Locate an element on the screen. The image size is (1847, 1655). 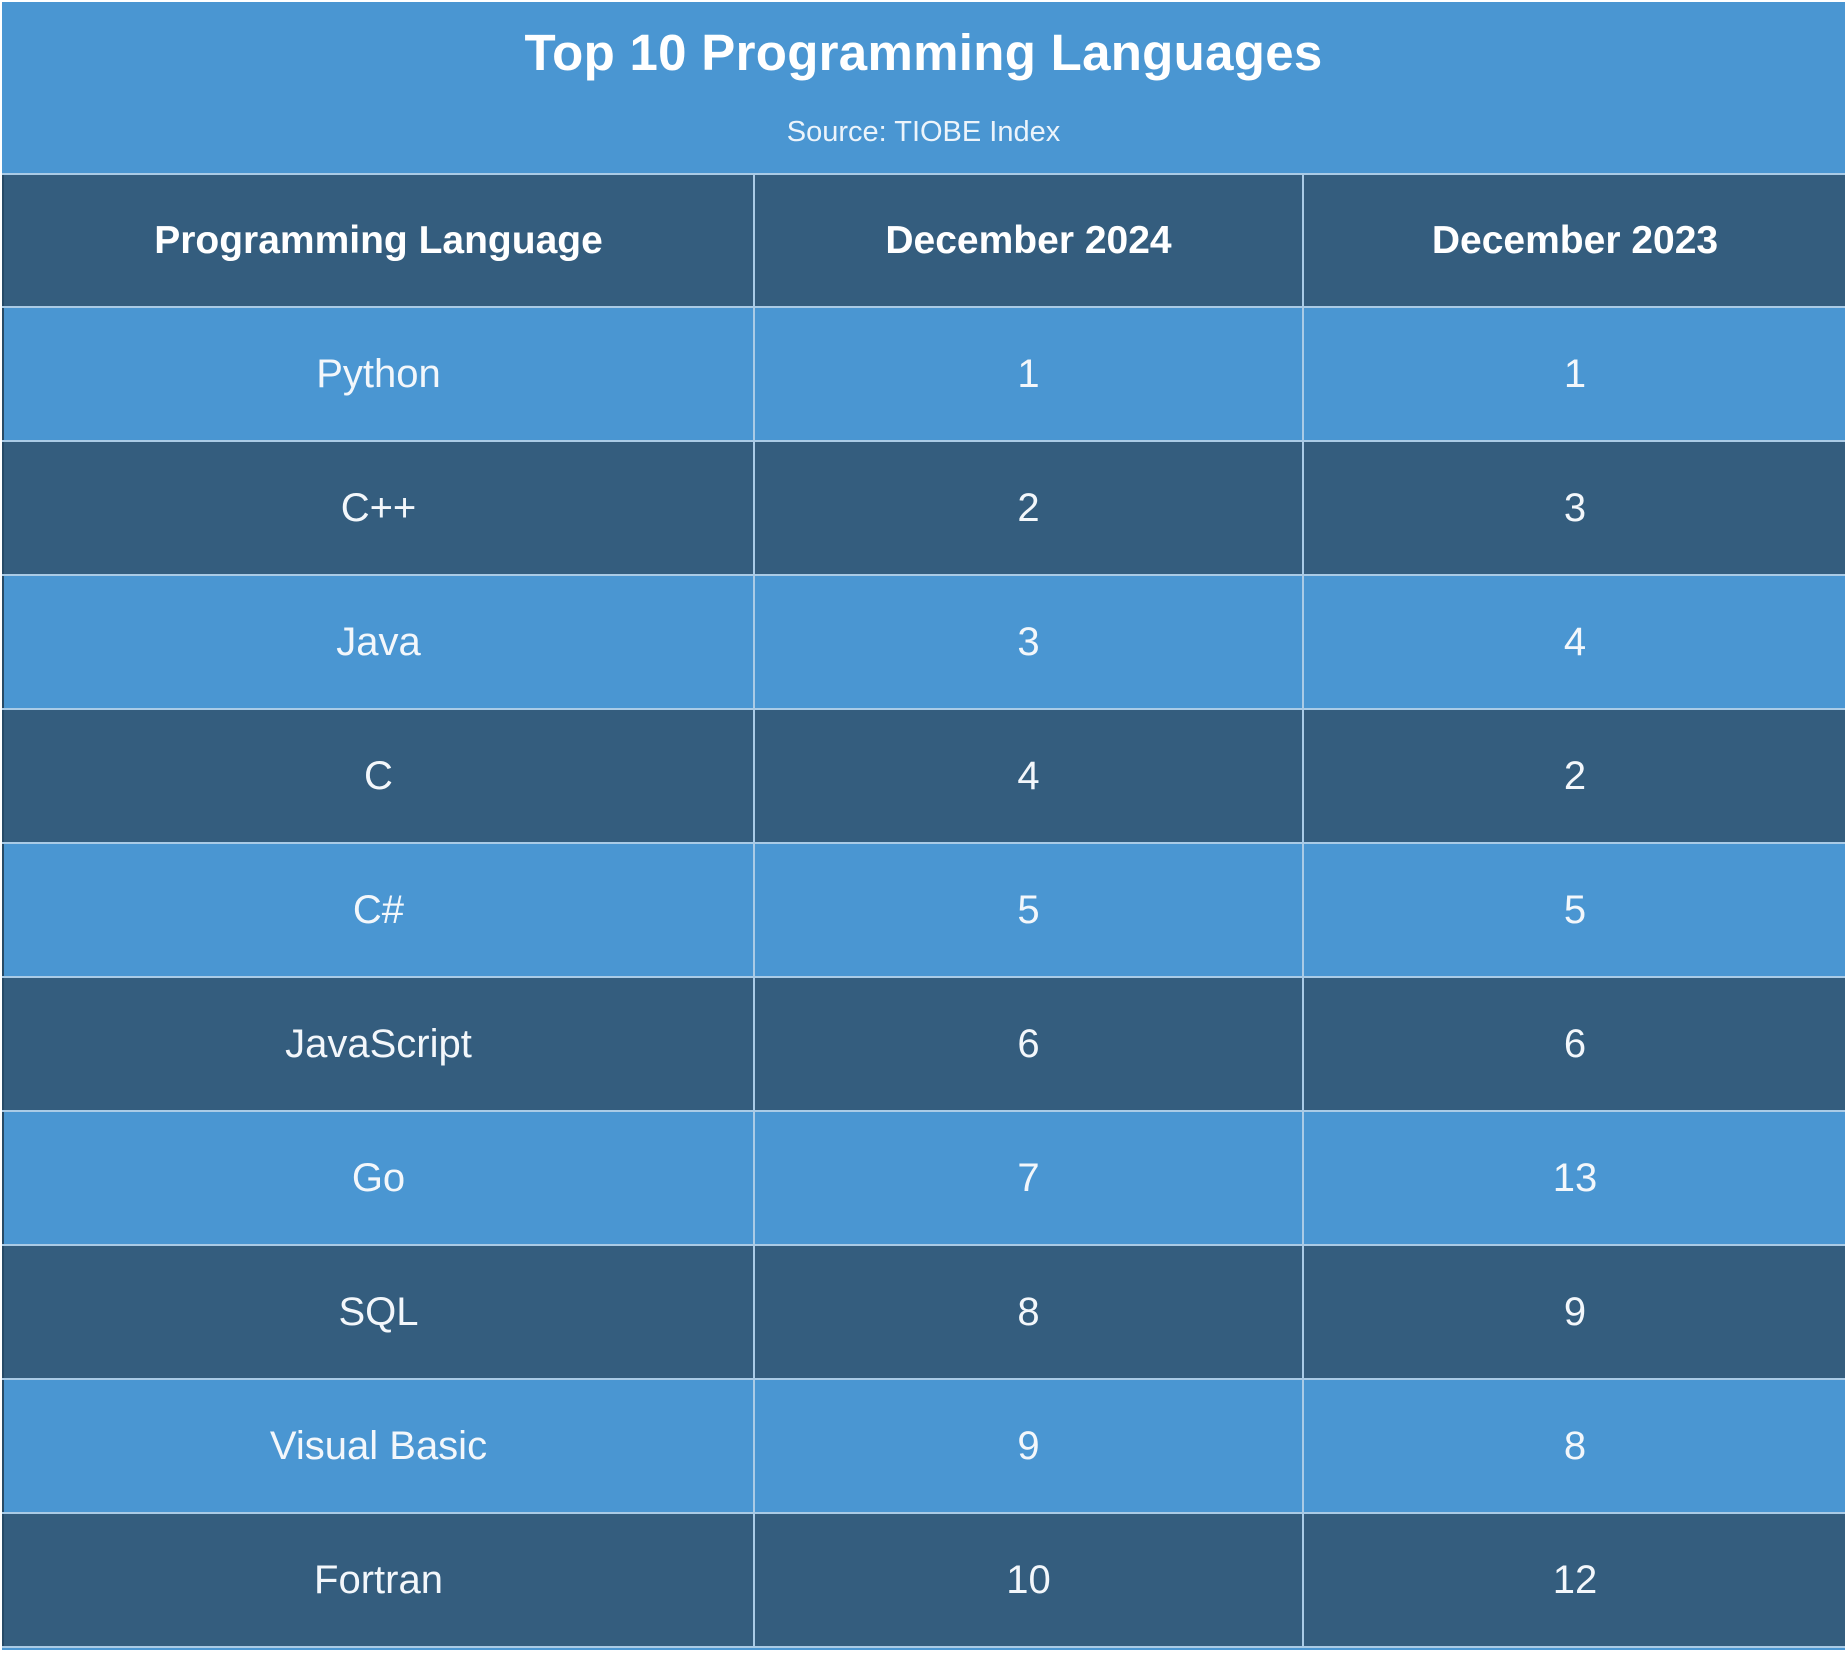
rank-2024-cell: 3 is located at coordinates (1028, 642).